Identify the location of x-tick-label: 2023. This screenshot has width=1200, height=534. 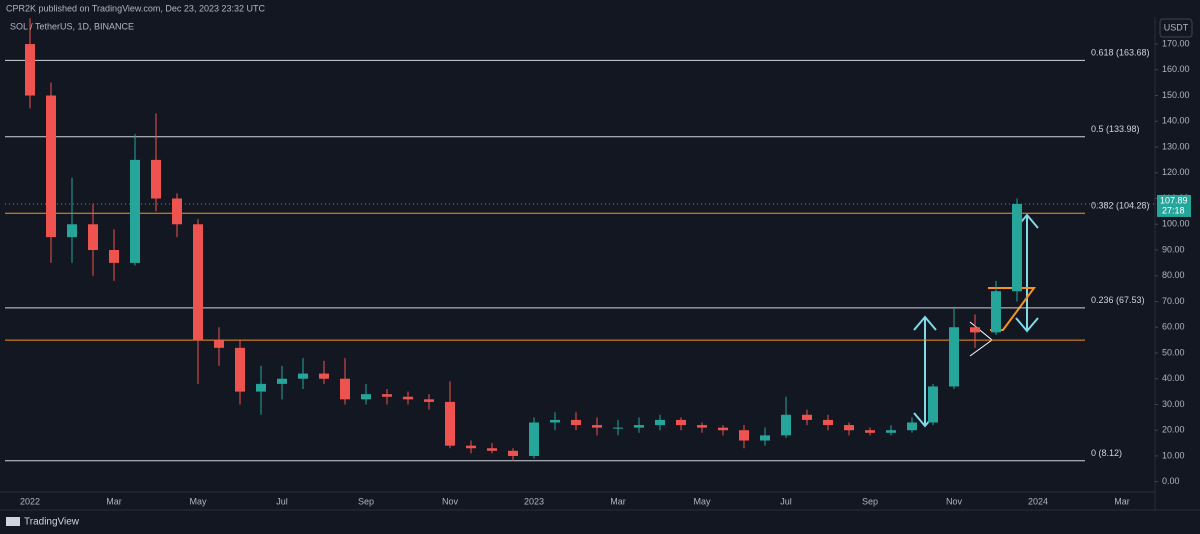
(534, 501).